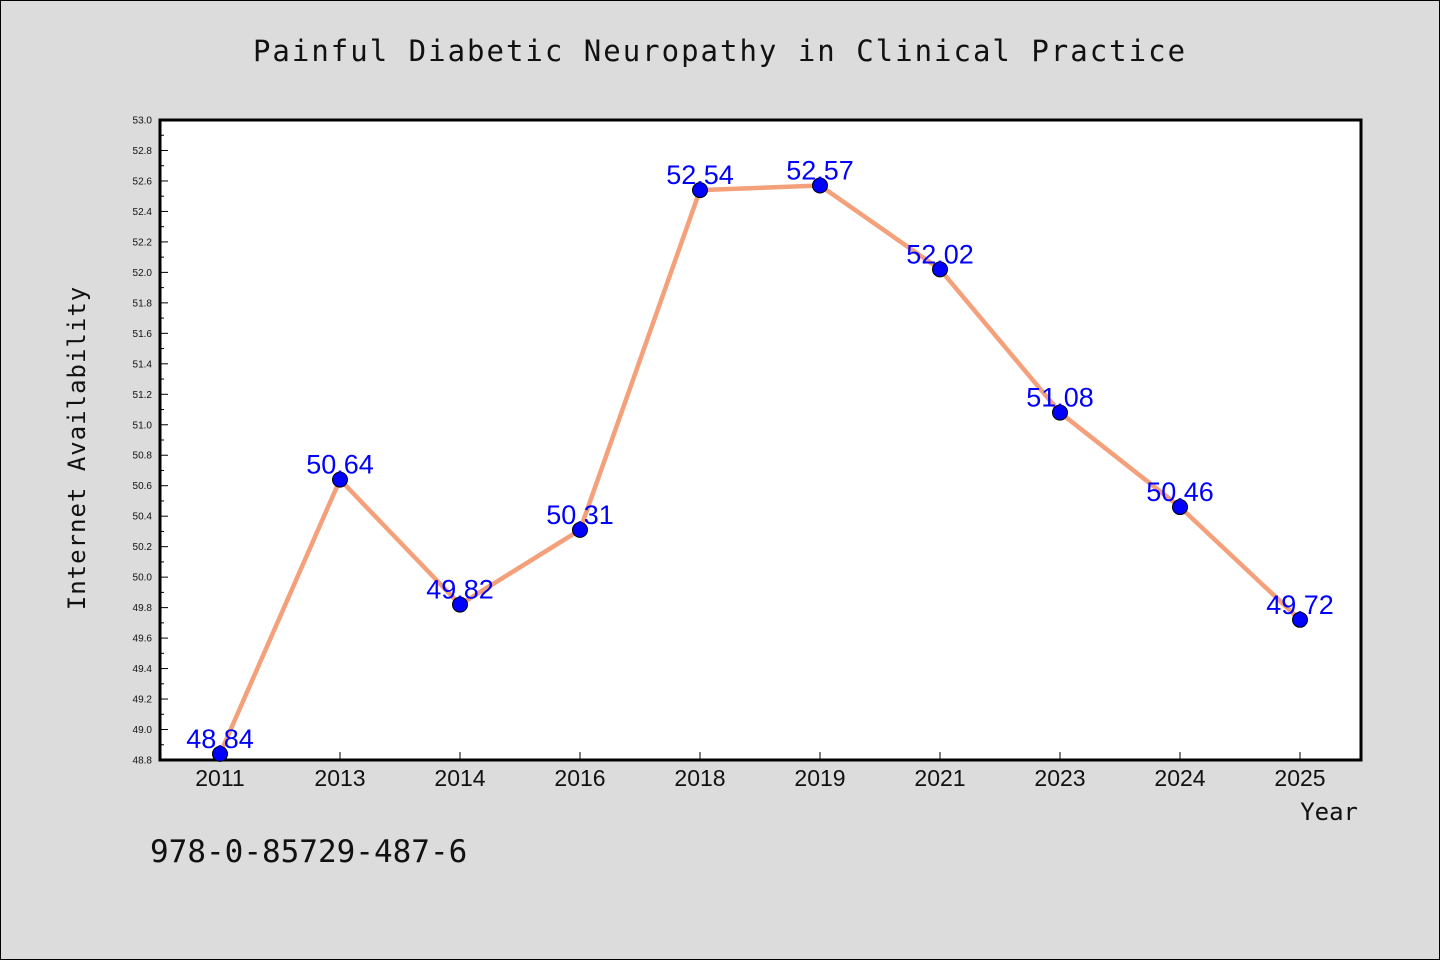 This screenshot has width=1440, height=960. Describe the element at coordinates (143, 334) in the screenshot. I see `y-tick-label: 51.6` at that location.